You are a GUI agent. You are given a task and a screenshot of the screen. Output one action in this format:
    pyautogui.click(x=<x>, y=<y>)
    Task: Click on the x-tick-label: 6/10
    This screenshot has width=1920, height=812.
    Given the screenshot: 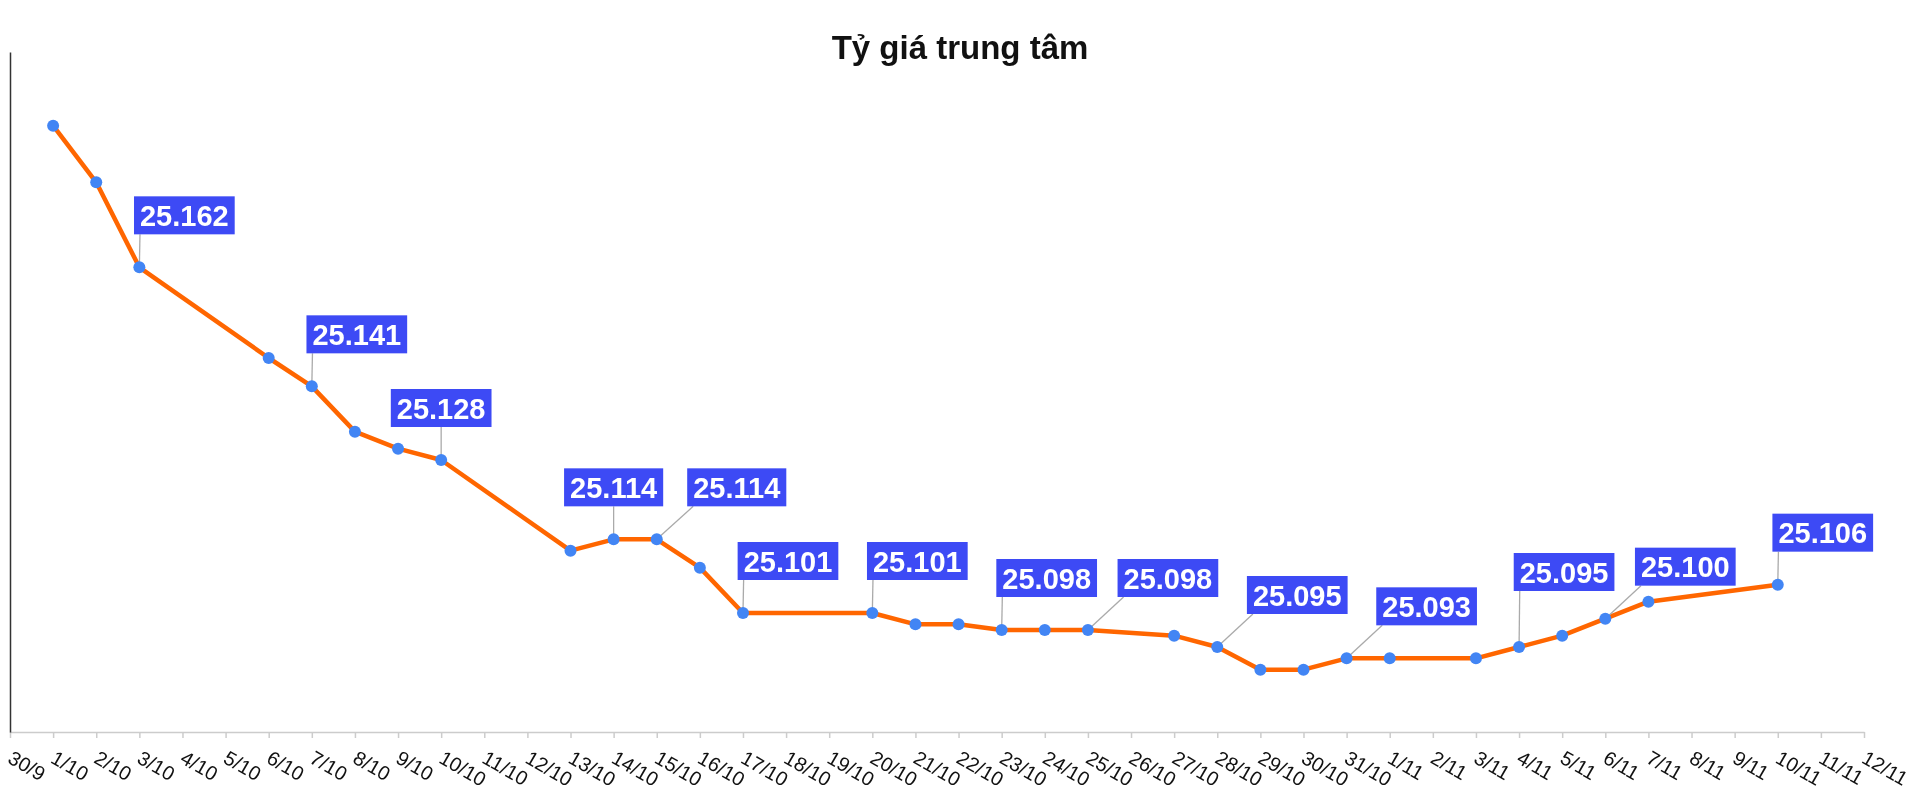 What is the action you would take?
    pyautogui.click(x=285, y=765)
    